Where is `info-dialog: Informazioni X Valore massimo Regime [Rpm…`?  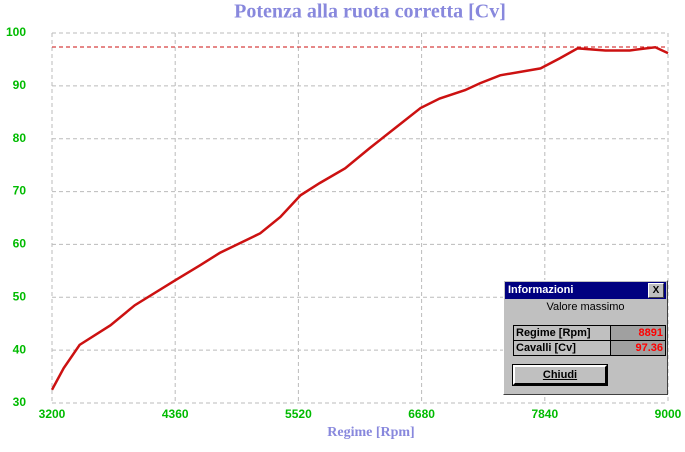
info-dialog: Informazioni X Valore massimo Regime [Rpm… is located at coordinates (585, 337).